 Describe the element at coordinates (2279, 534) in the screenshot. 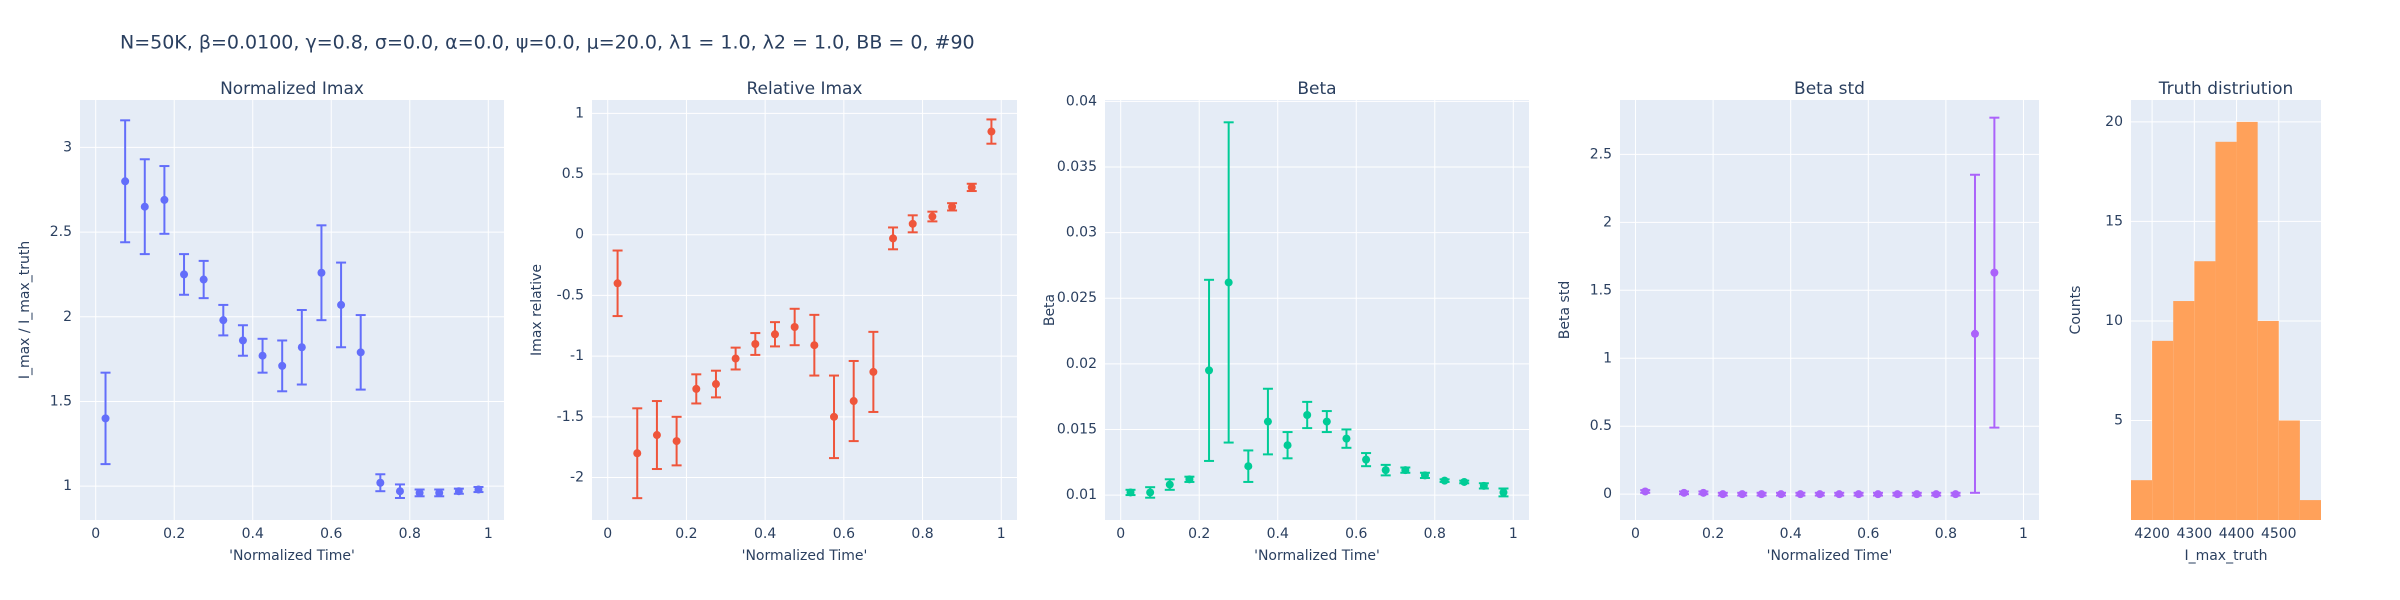

I see `x-tick-label: 4500` at that location.